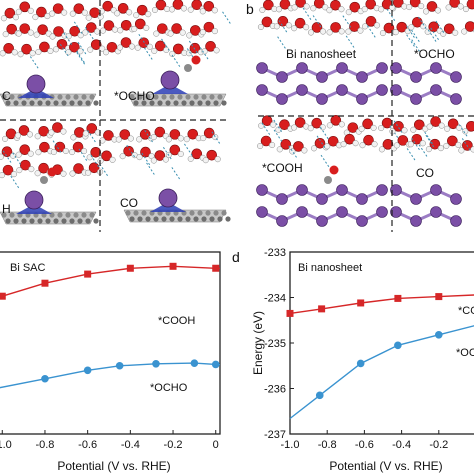 Image resolution: width=474 pixels, height=474 pixels. Describe the element at coordinates (87, 370) in the screenshot. I see `data-point-circle` at that location.